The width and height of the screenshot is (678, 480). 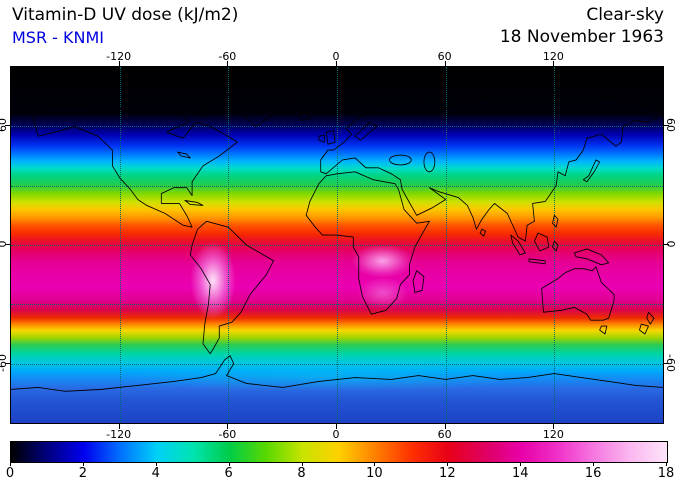 What do you see at coordinates (578, 293) in the screenshot?
I see `coastline-australia` at bounding box center [578, 293].